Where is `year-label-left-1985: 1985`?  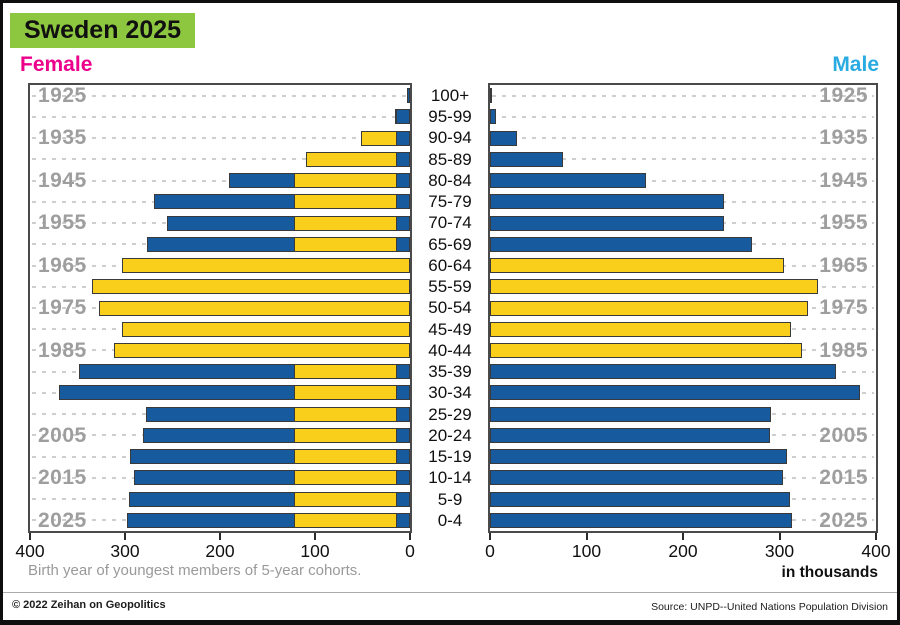
year-label-left-1985: 1985 is located at coordinates (62, 350).